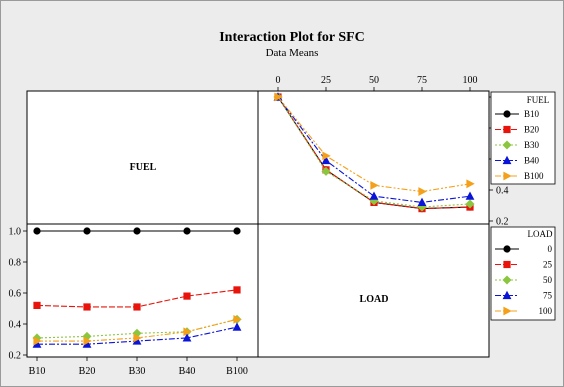 The width and height of the screenshot is (564, 387). What do you see at coordinates (292, 37) in the screenshot?
I see `chart-title: Interaction Plot for SFC` at bounding box center [292, 37].